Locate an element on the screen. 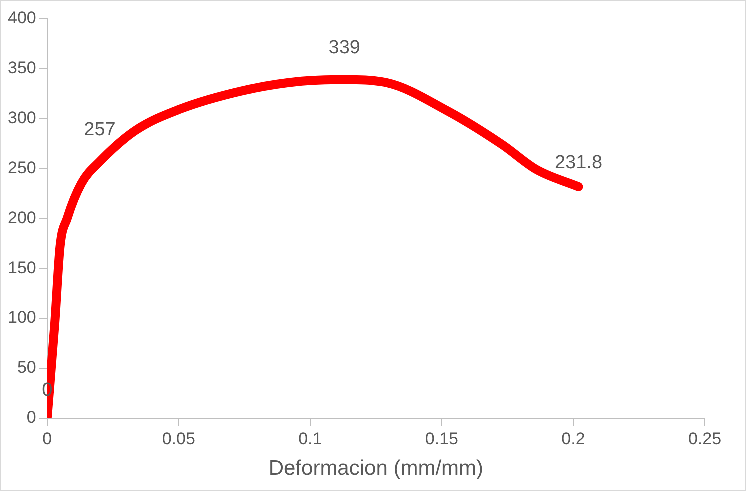  x-tick-label: 0.05 is located at coordinates (179, 438).